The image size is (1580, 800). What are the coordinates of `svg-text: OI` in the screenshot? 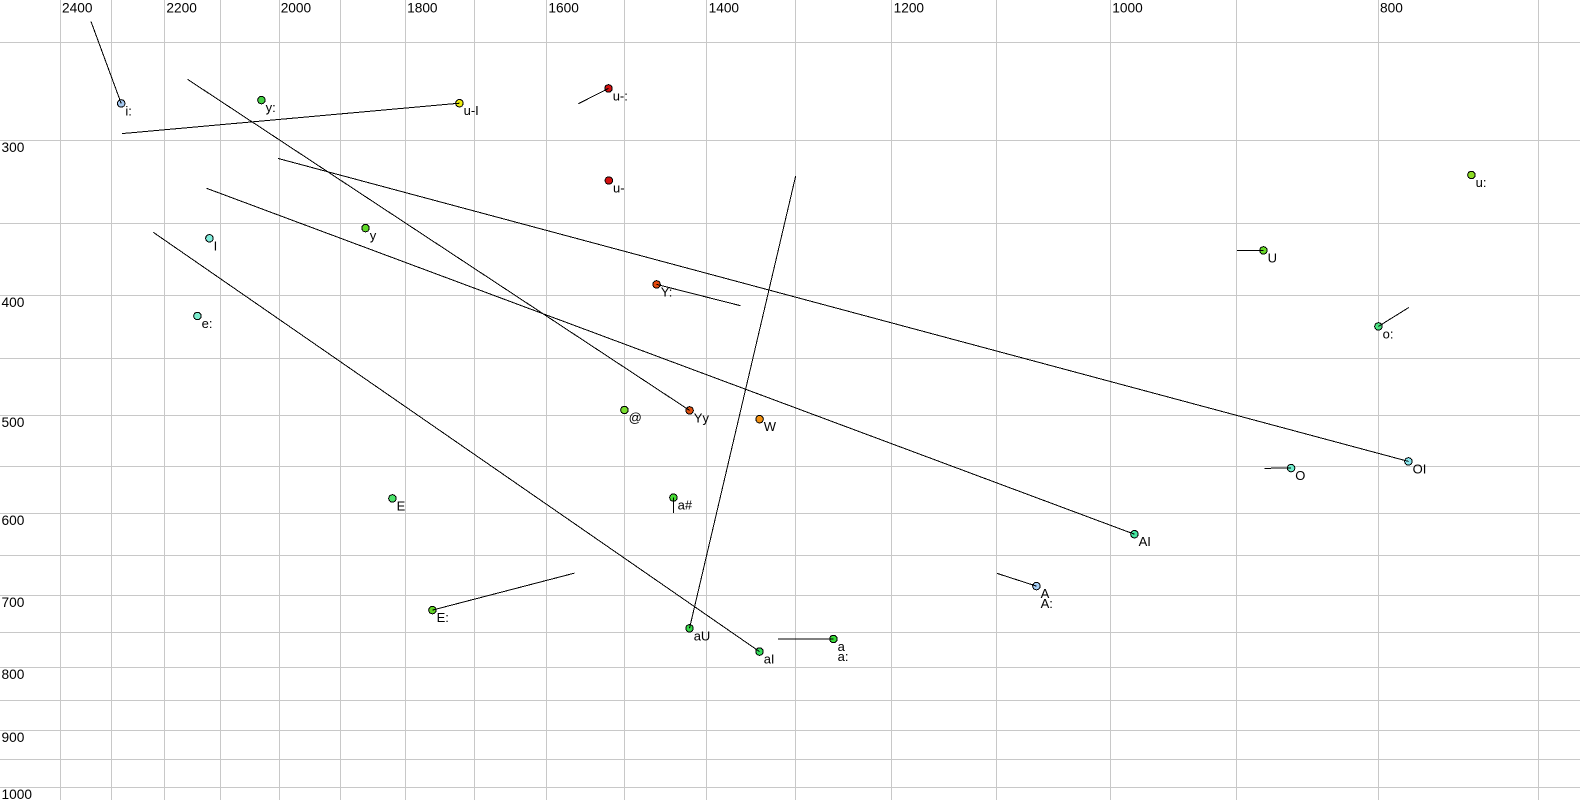 It's located at (1420, 468).